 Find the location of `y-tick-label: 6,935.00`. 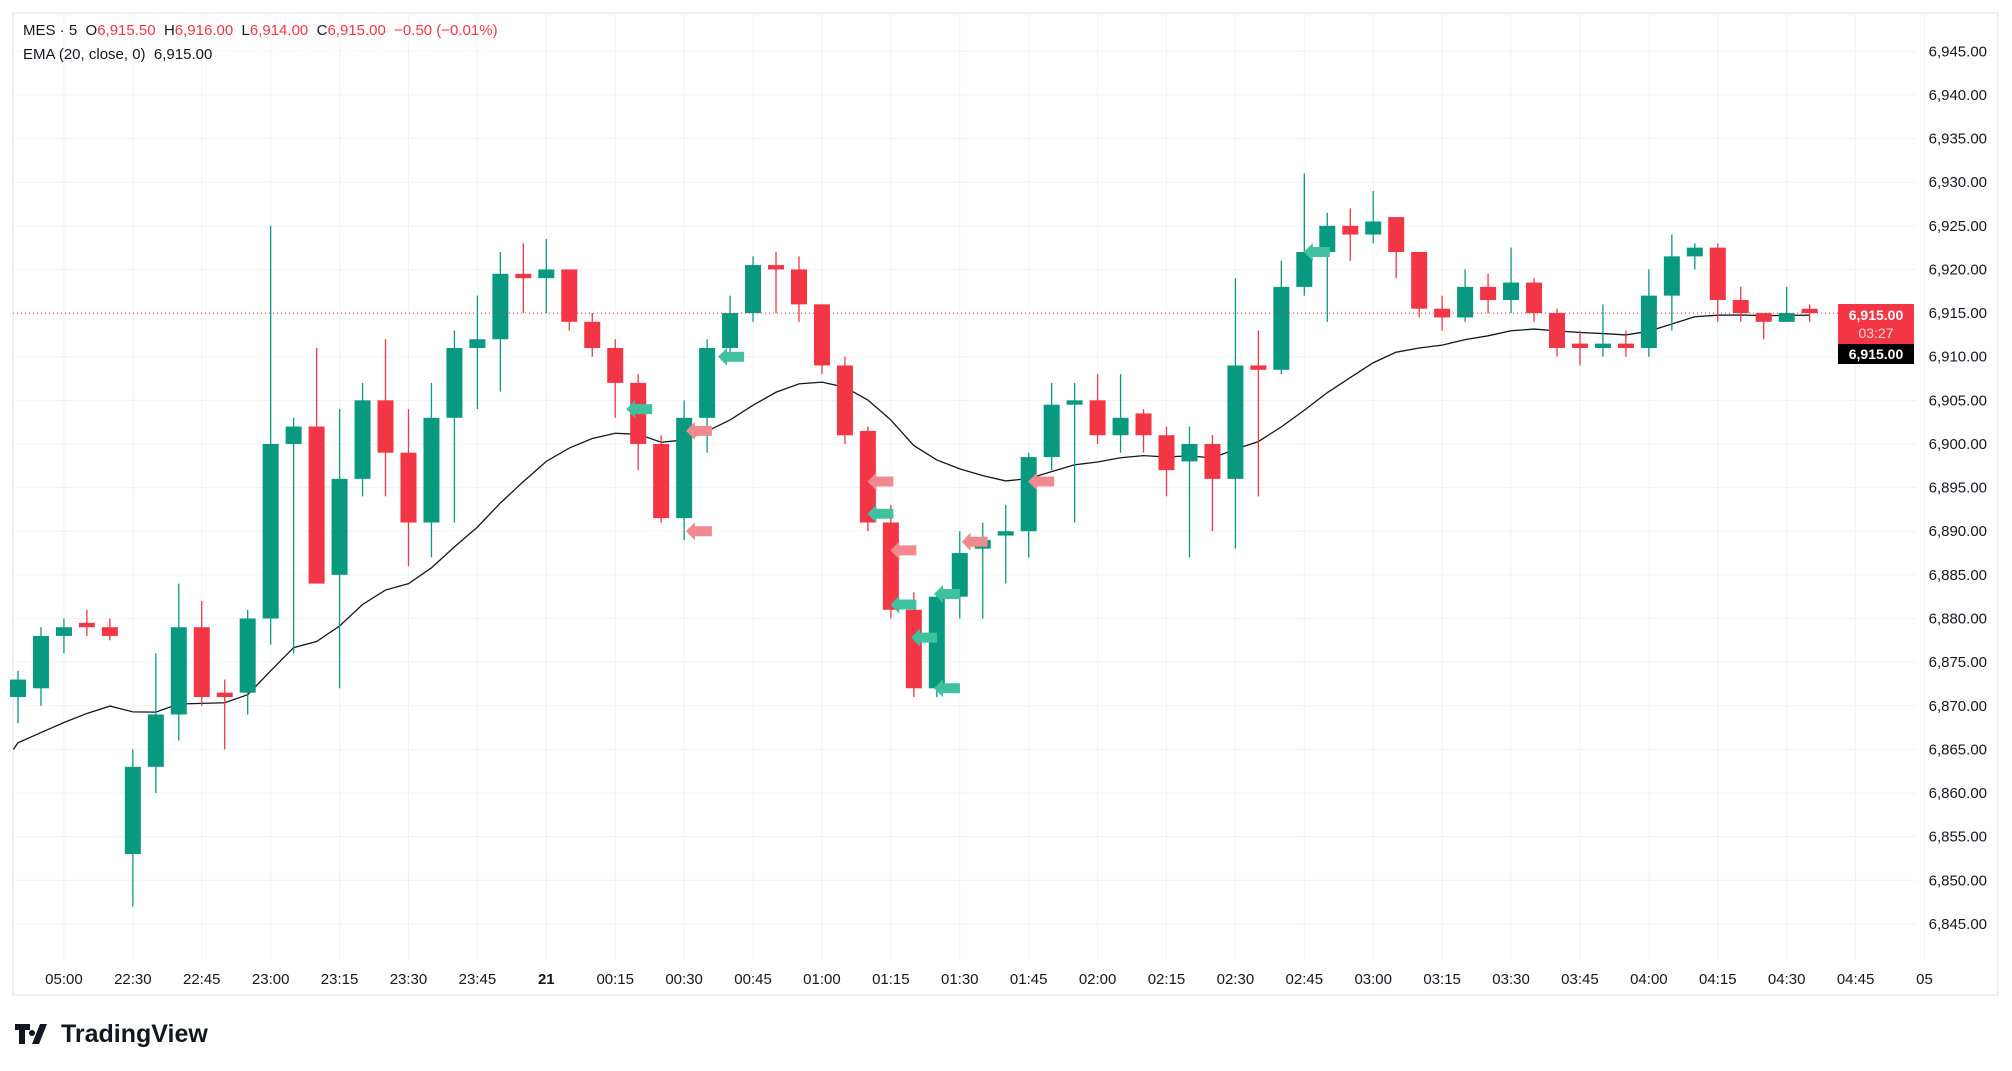

y-tick-label: 6,935.00 is located at coordinates (1958, 139).